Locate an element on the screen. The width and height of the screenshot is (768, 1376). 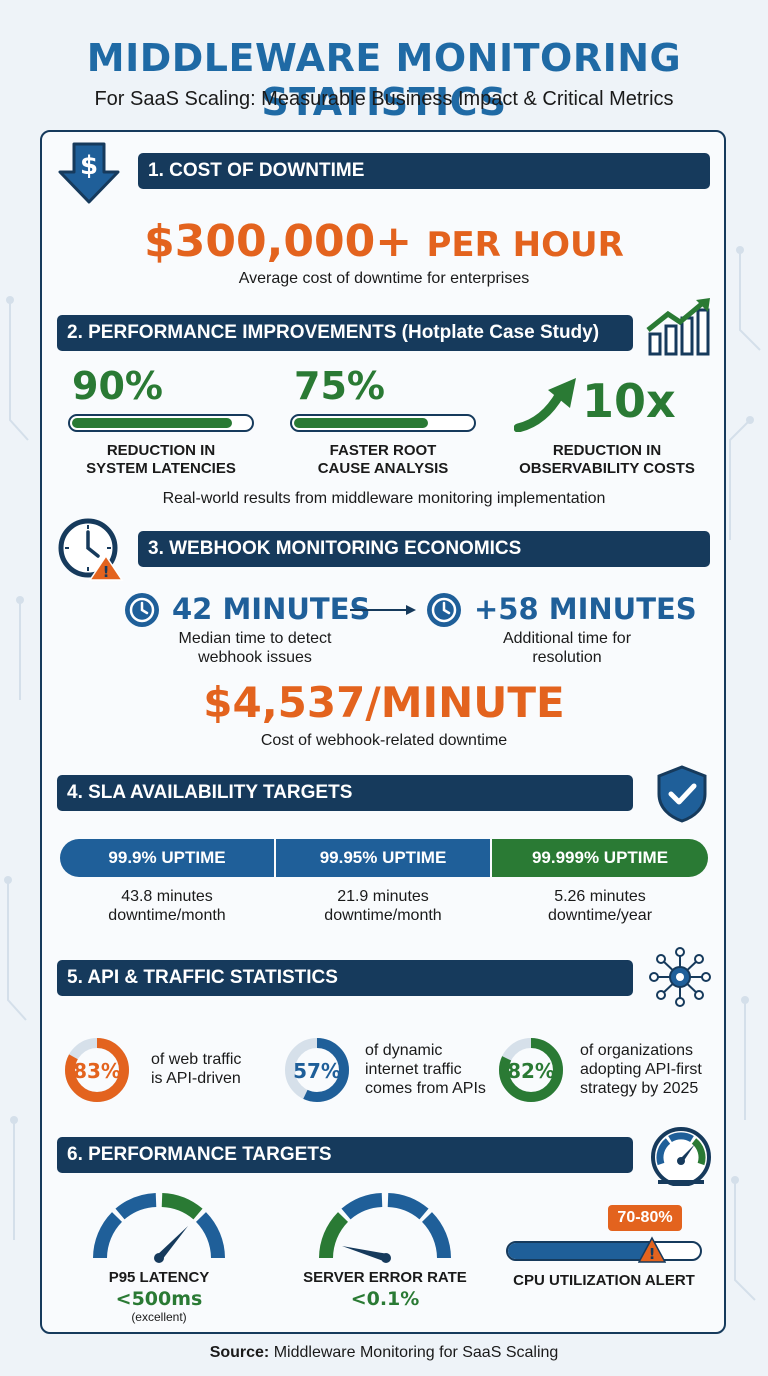
resolve-clock-icon is located at coordinates (444, 610).